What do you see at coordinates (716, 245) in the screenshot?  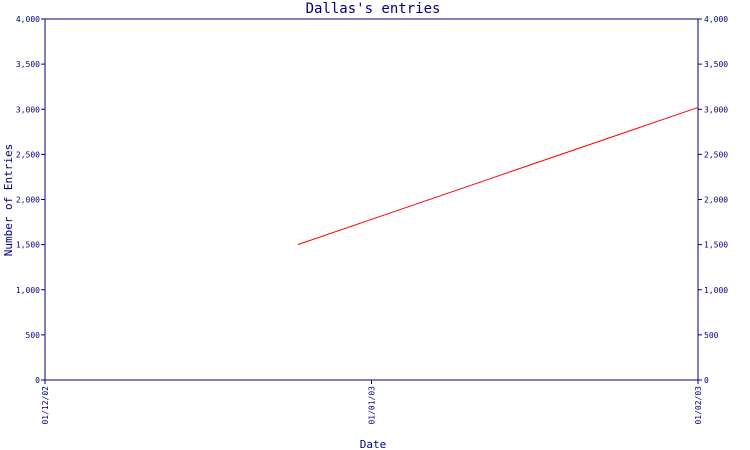 I see `y-tick-label-right: 1,500` at bounding box center [716, 245].